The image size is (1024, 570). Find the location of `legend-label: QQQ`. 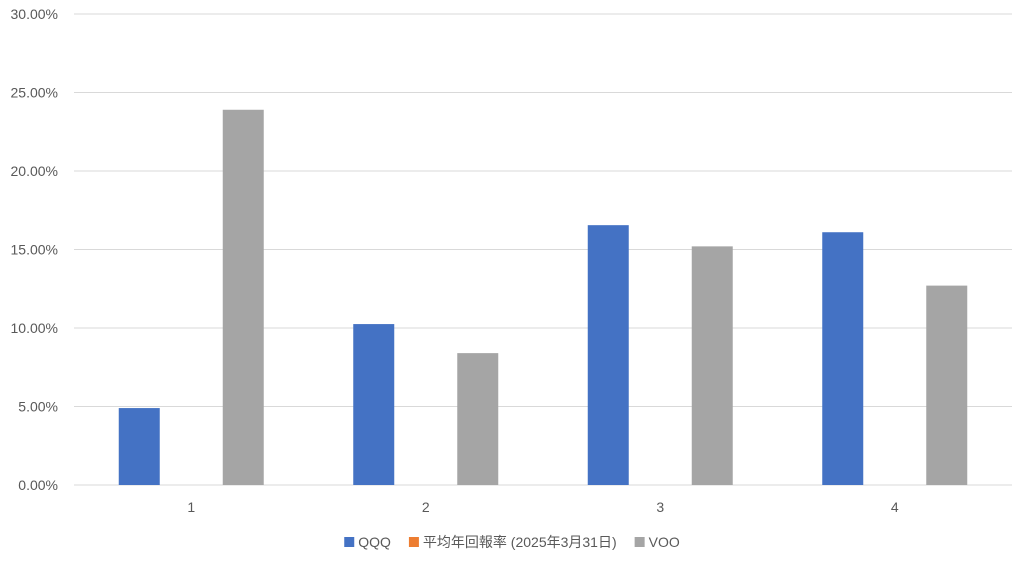

legend-label: QQQ is located at coordinates (374, 542).